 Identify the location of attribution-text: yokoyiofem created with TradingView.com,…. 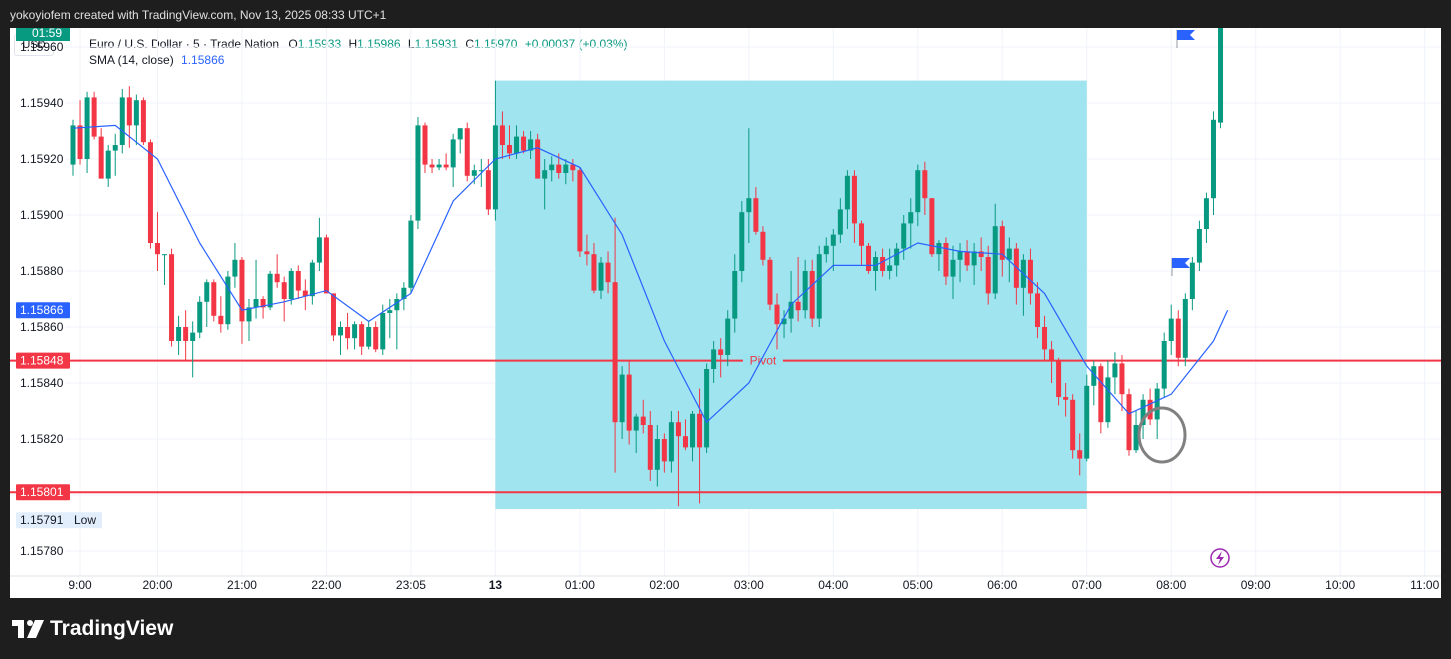
(198, 15).